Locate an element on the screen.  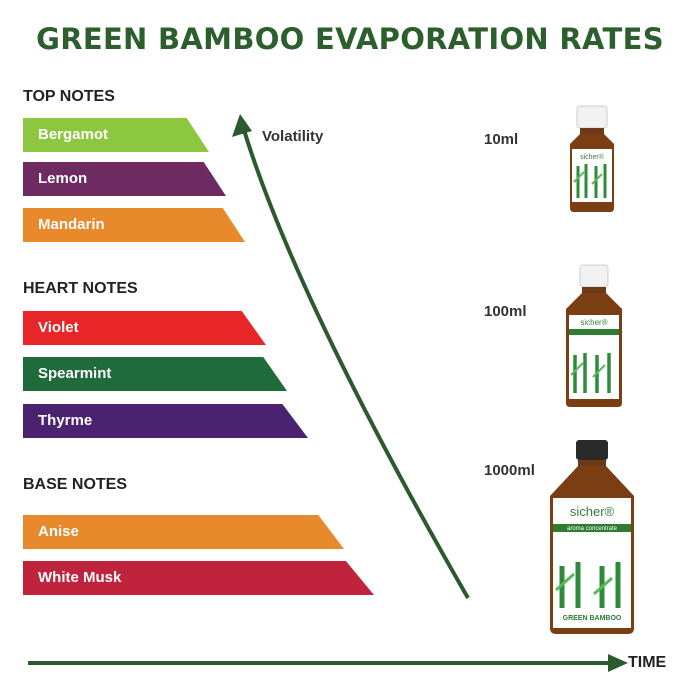
section-label-top-notes: TOP NOTES is located at coordinates (69, 96).